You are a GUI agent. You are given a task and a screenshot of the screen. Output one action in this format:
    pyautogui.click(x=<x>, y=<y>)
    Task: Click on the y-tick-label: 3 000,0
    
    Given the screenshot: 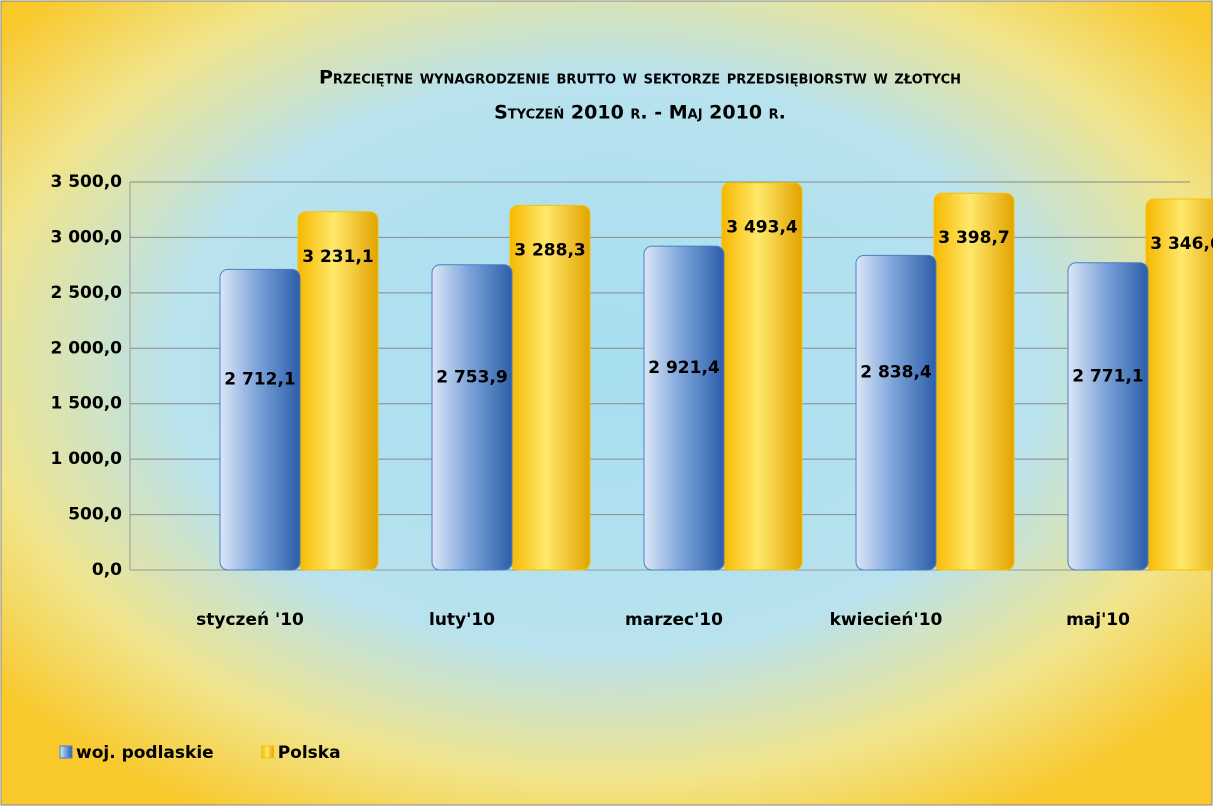 What is the action you would take?
    pyautogui.click(x=86, y=237)
    